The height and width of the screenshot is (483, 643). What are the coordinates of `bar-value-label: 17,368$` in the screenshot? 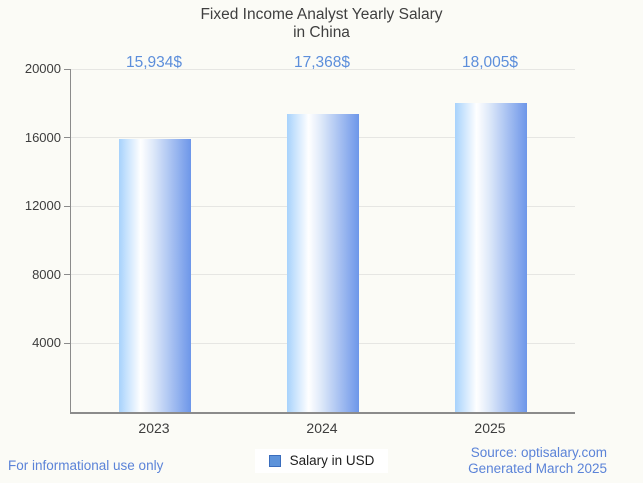 It's located at (322, 62).